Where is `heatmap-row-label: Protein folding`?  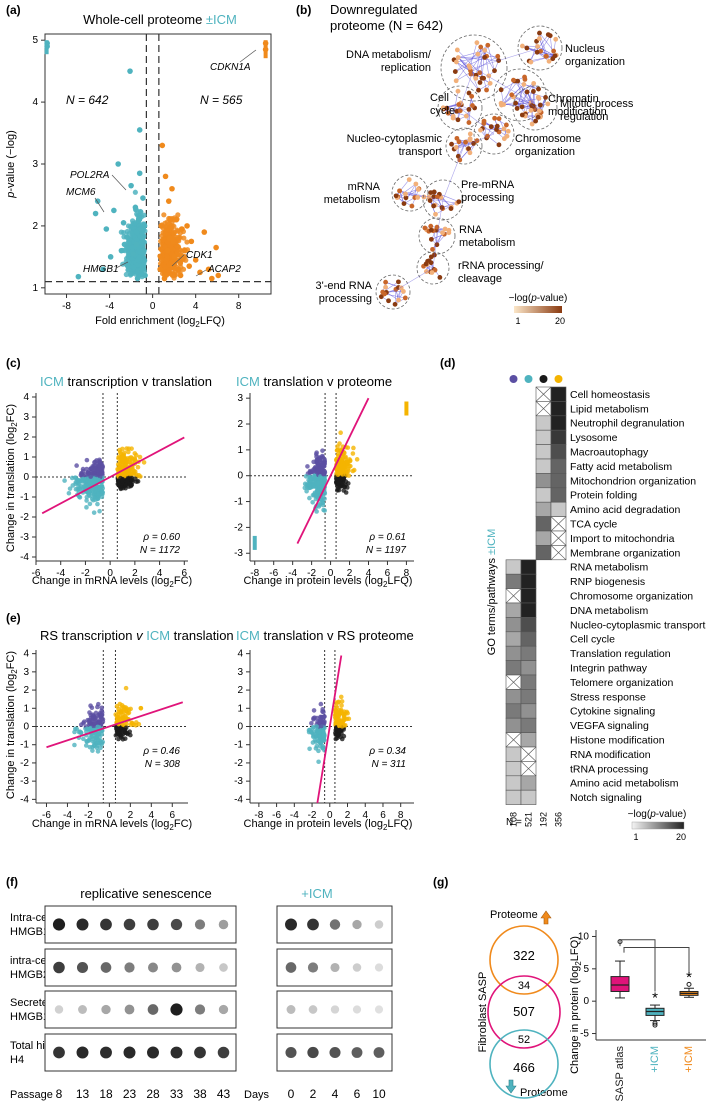
heatmap-row-label: Protein folding is located at coordinates (603, 496).